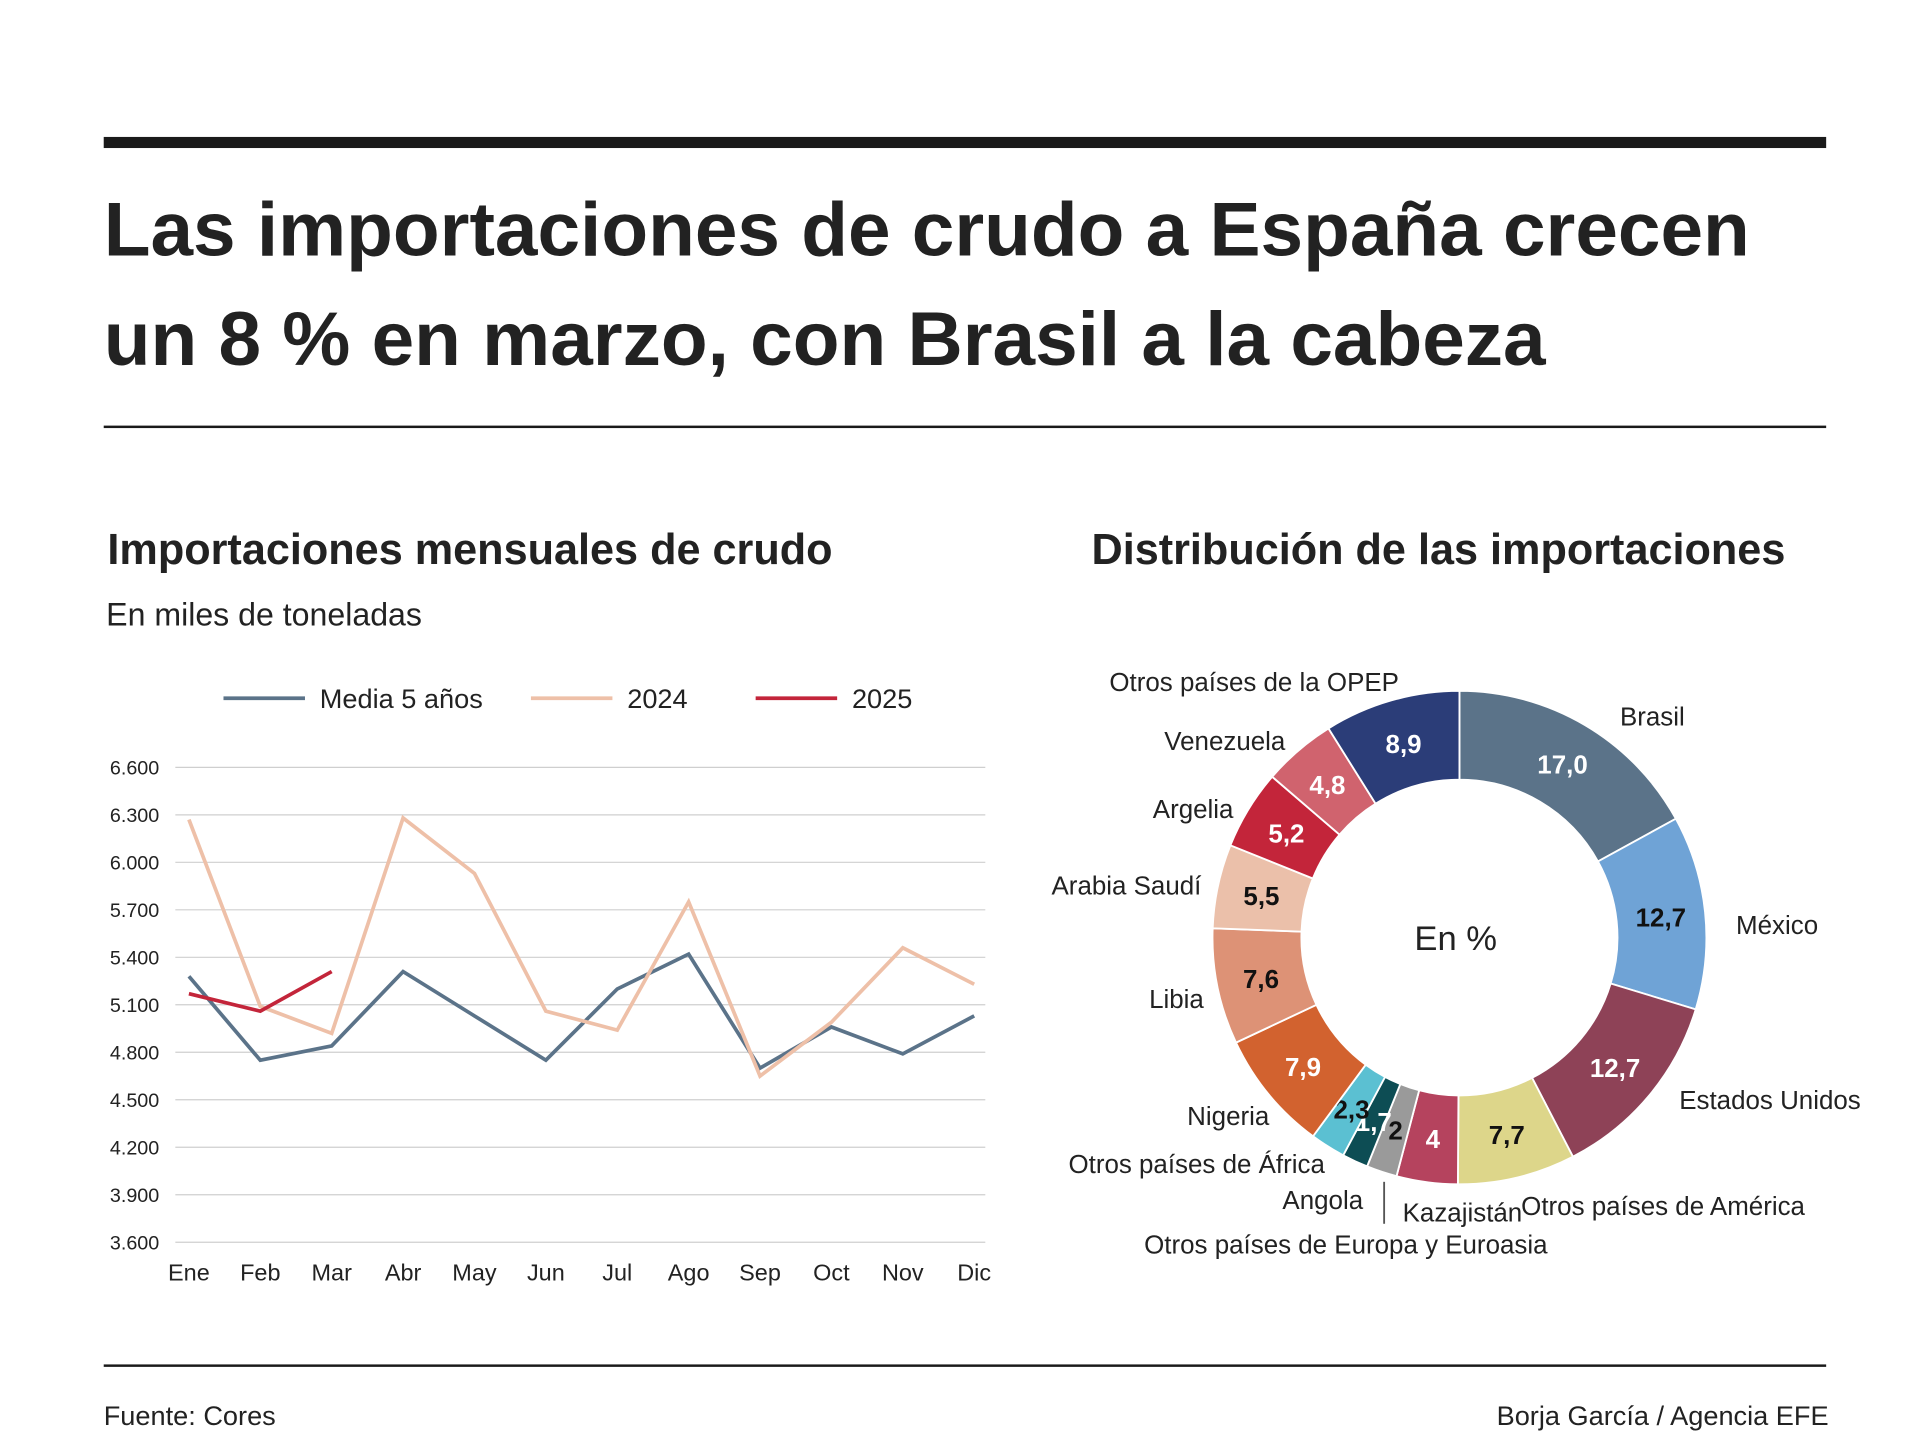  What do you see at coordinates (1225, 742) in the screenshot?
I see `category-label: Venezuela` at bounding box center [1225, 742].